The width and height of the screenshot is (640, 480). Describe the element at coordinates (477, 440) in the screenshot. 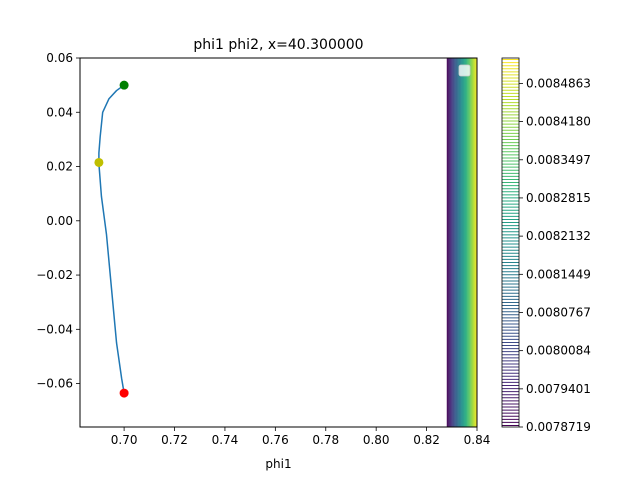

I see `x-tick-label: 0.84` at that location.